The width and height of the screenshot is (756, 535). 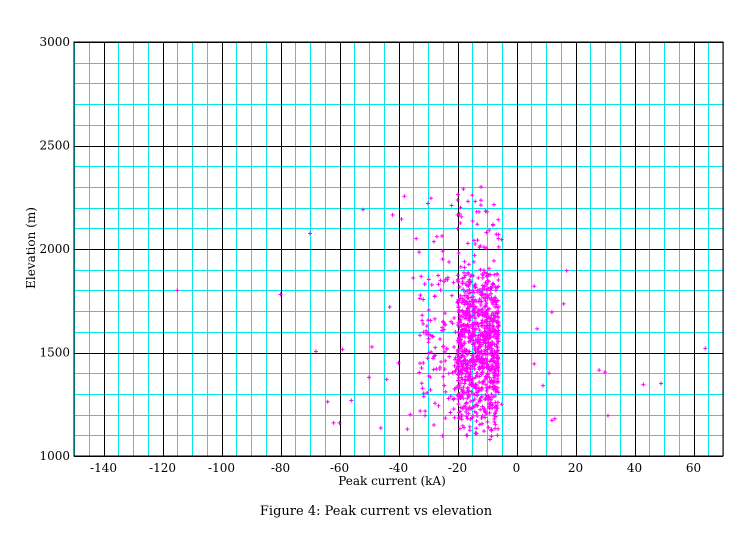 I want to click on x-tick-label: 40, so click(x=634, y=468).